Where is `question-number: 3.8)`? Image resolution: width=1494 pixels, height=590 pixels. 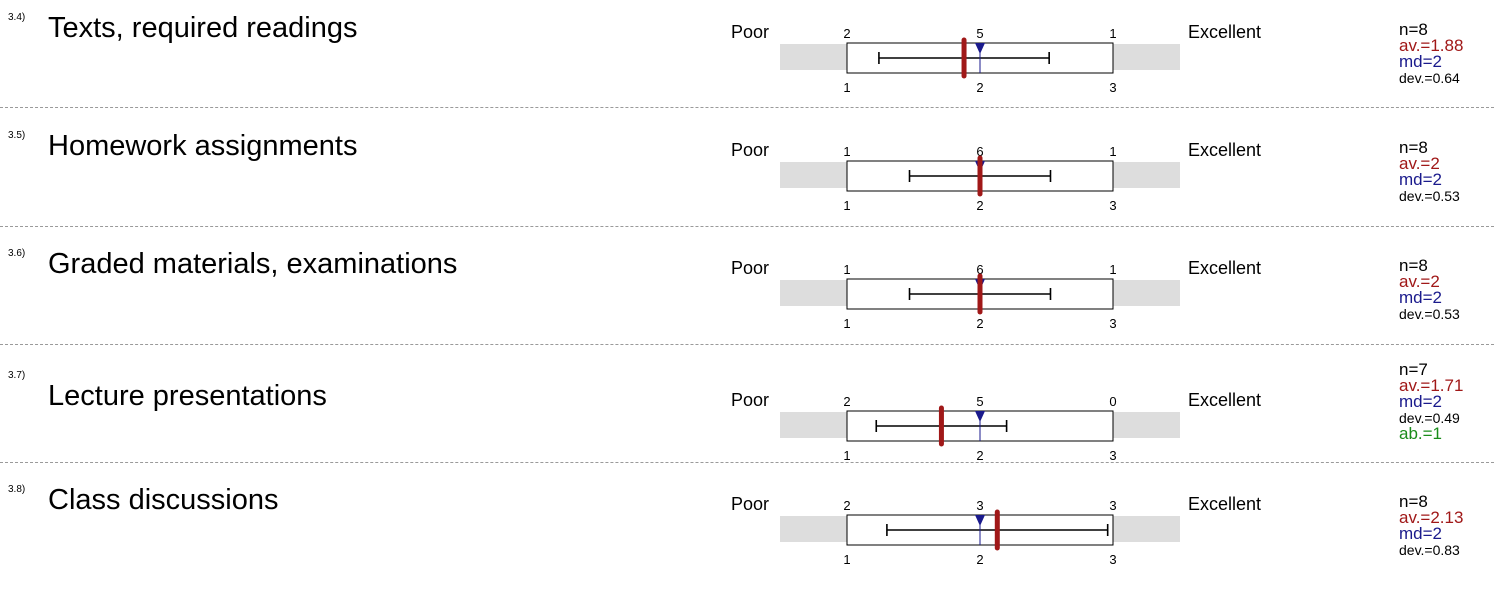
question-number: 3.8) is located at coordinates (17, 489).